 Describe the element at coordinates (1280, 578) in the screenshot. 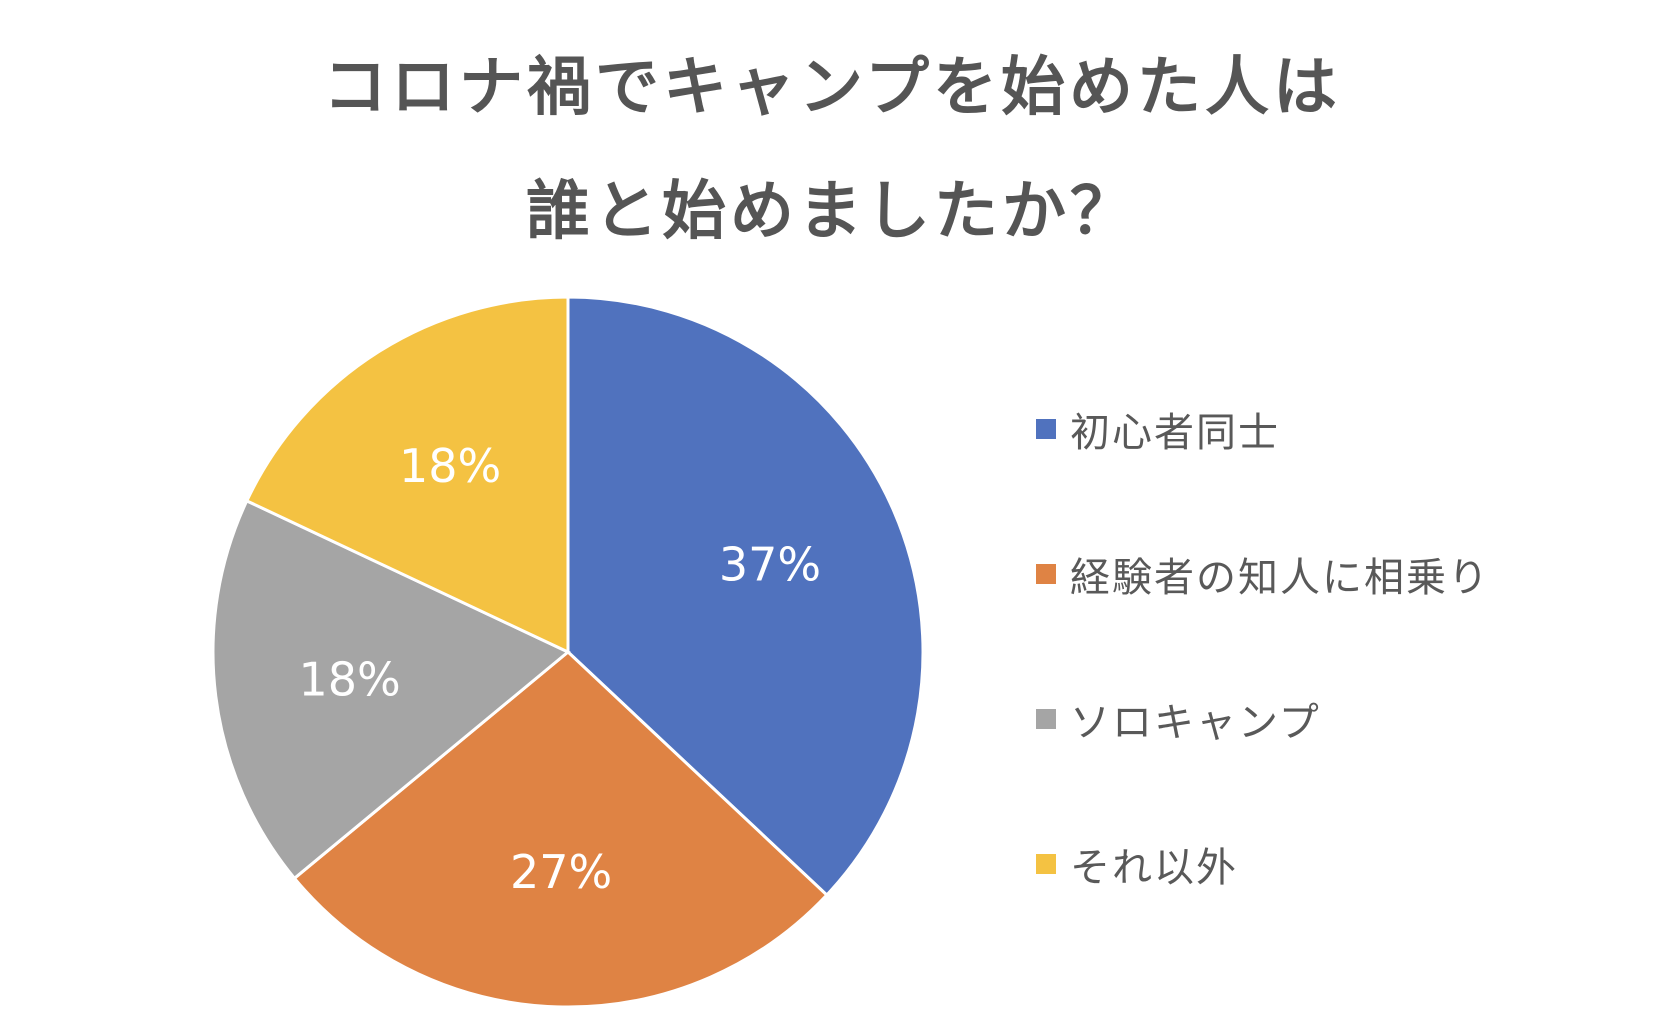

I see `legend-label-2: 経験者の知人に相乗り` at that location.